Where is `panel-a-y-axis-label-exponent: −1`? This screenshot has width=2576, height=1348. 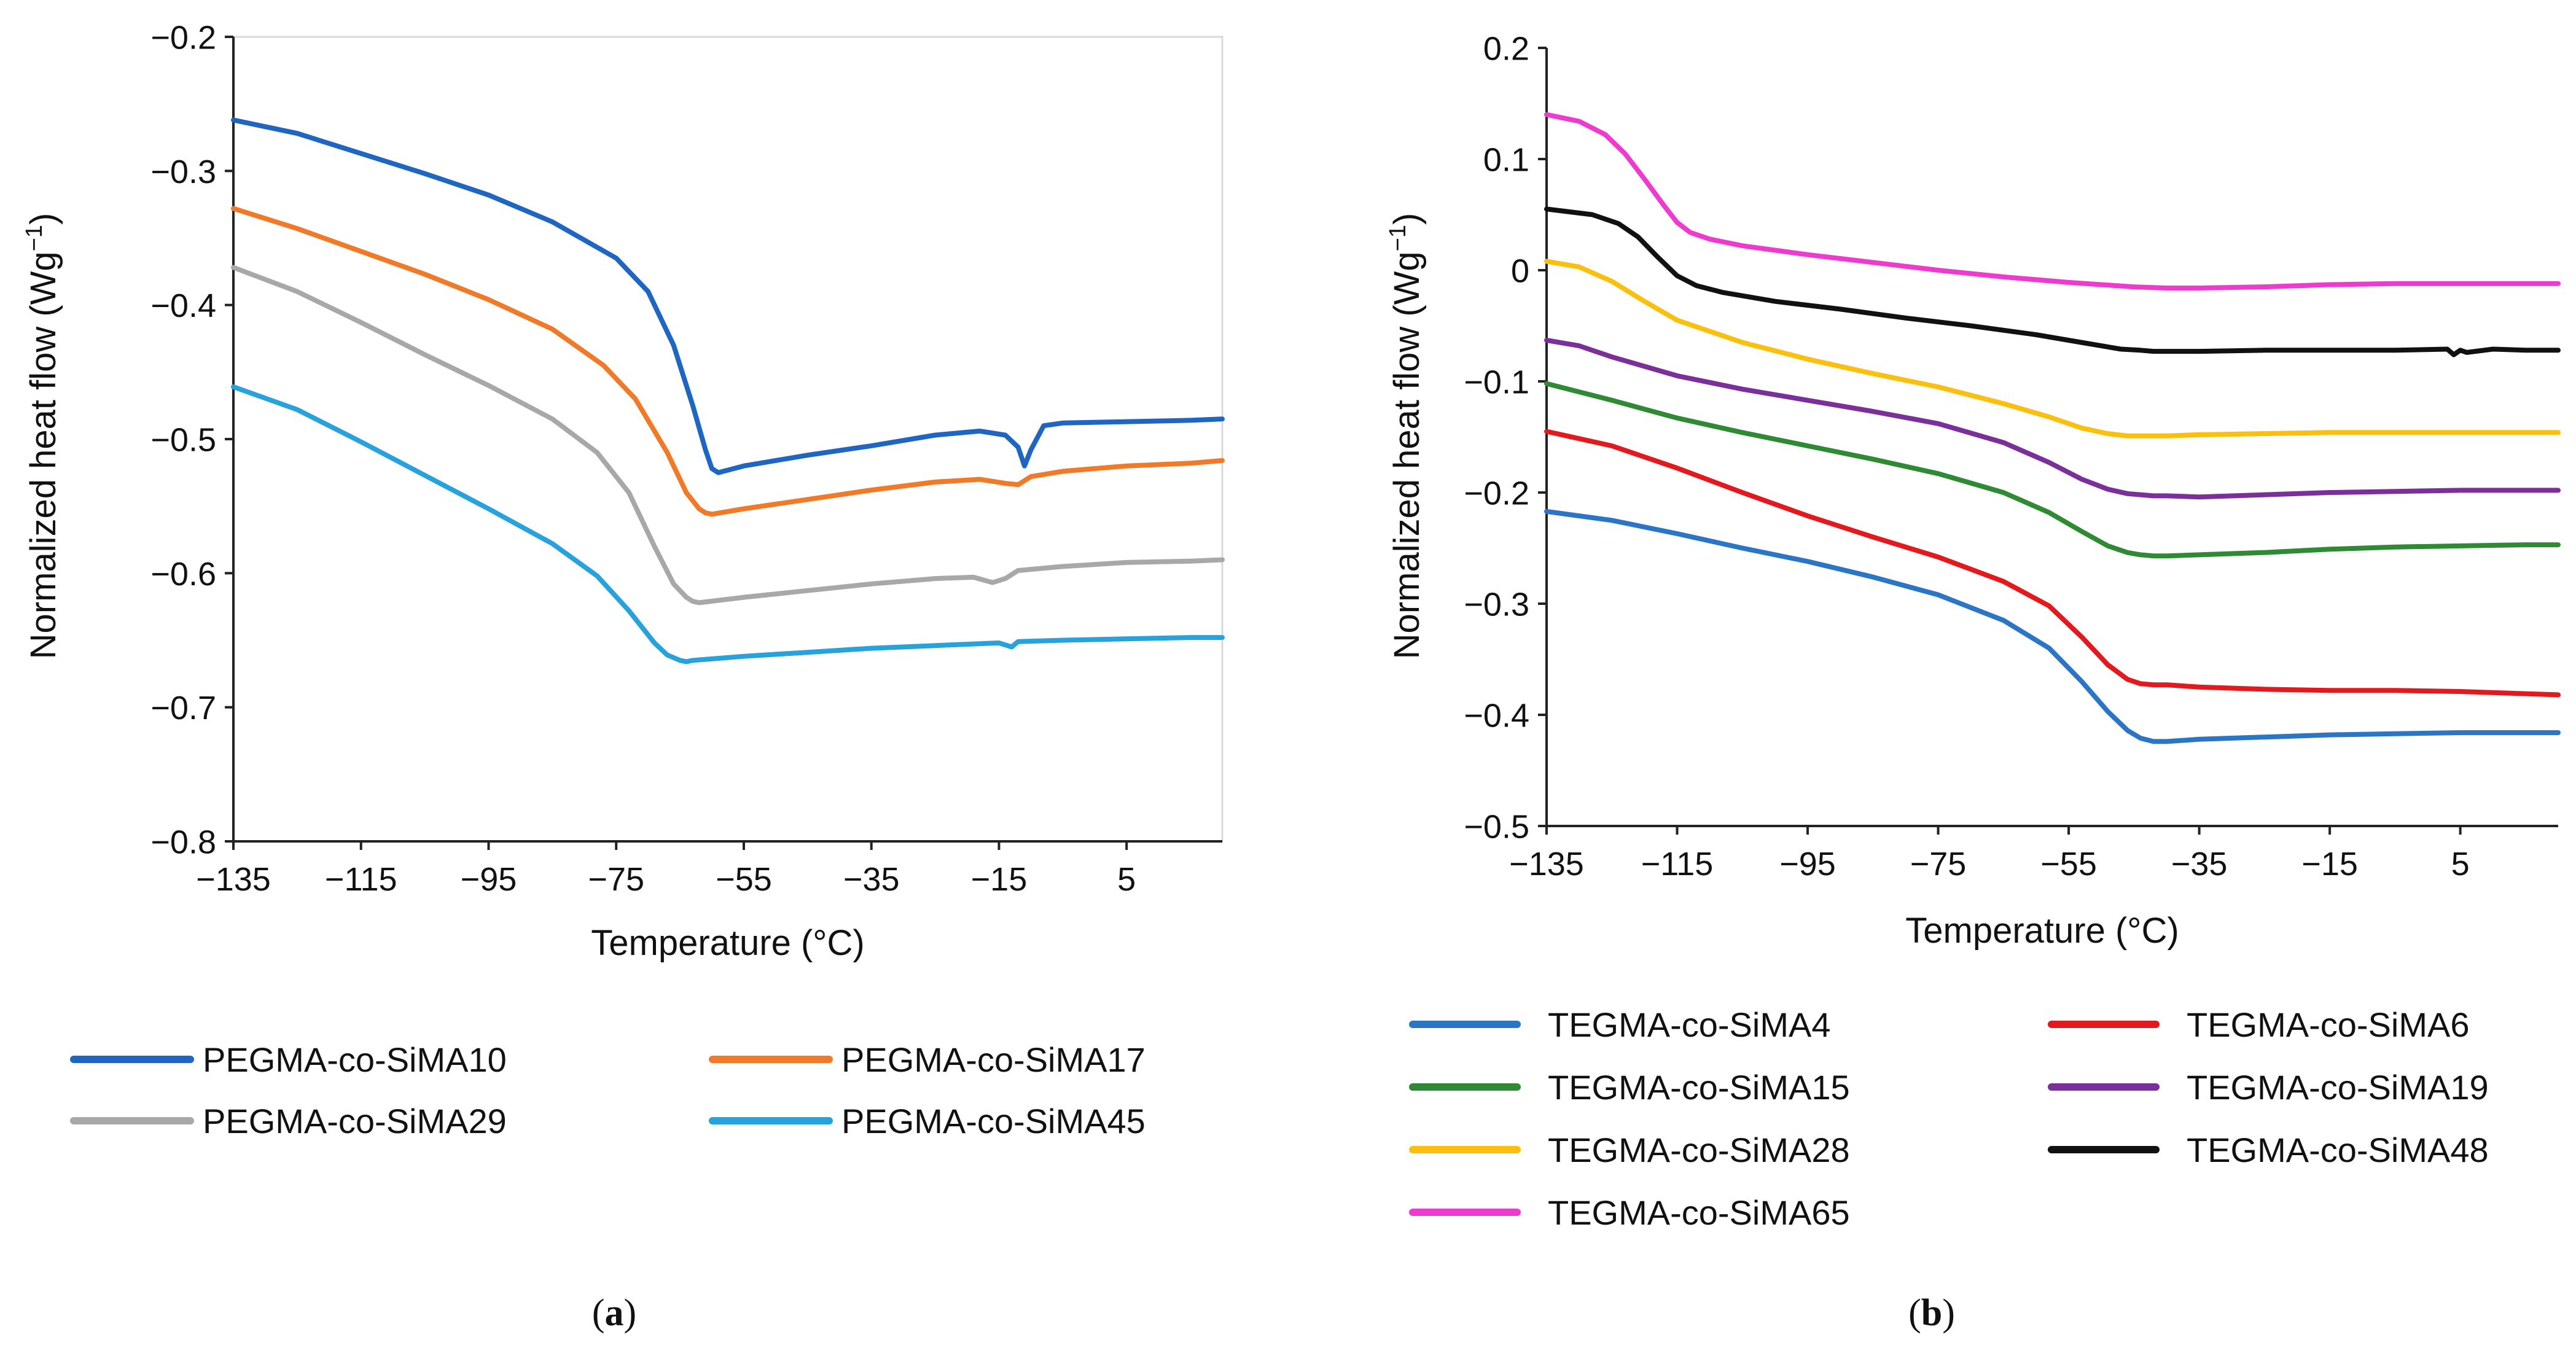
panel-a-y-axis-label-exponent: −1 is located at coordinates (34, 238).